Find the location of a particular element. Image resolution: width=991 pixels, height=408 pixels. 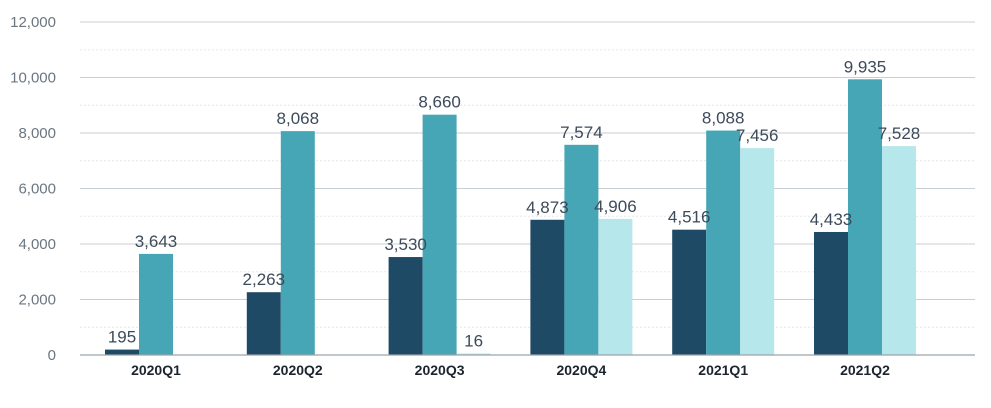

x-tick-label: 2021Q2 is located at coordinates (865, 370).